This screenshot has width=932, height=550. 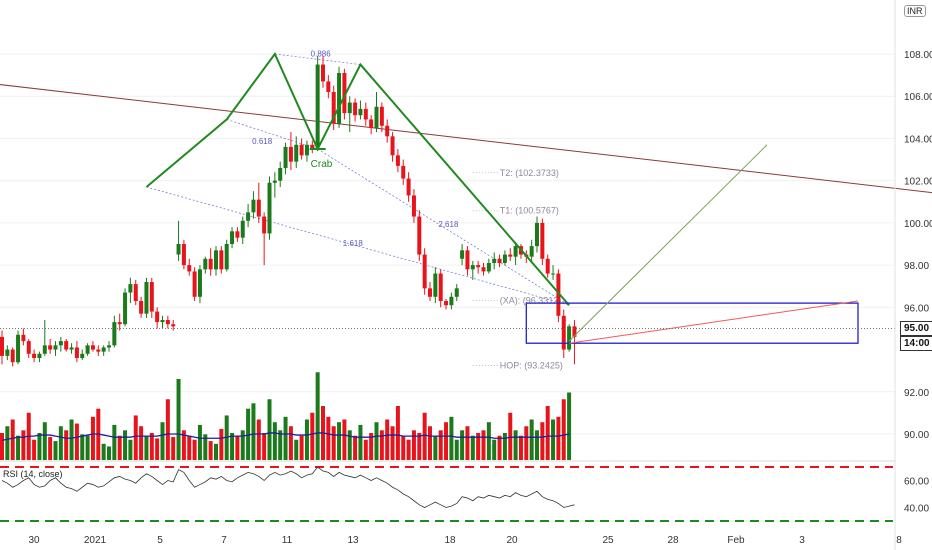 I want to click on fib-label: 0.618, so click(x=262, y=141).